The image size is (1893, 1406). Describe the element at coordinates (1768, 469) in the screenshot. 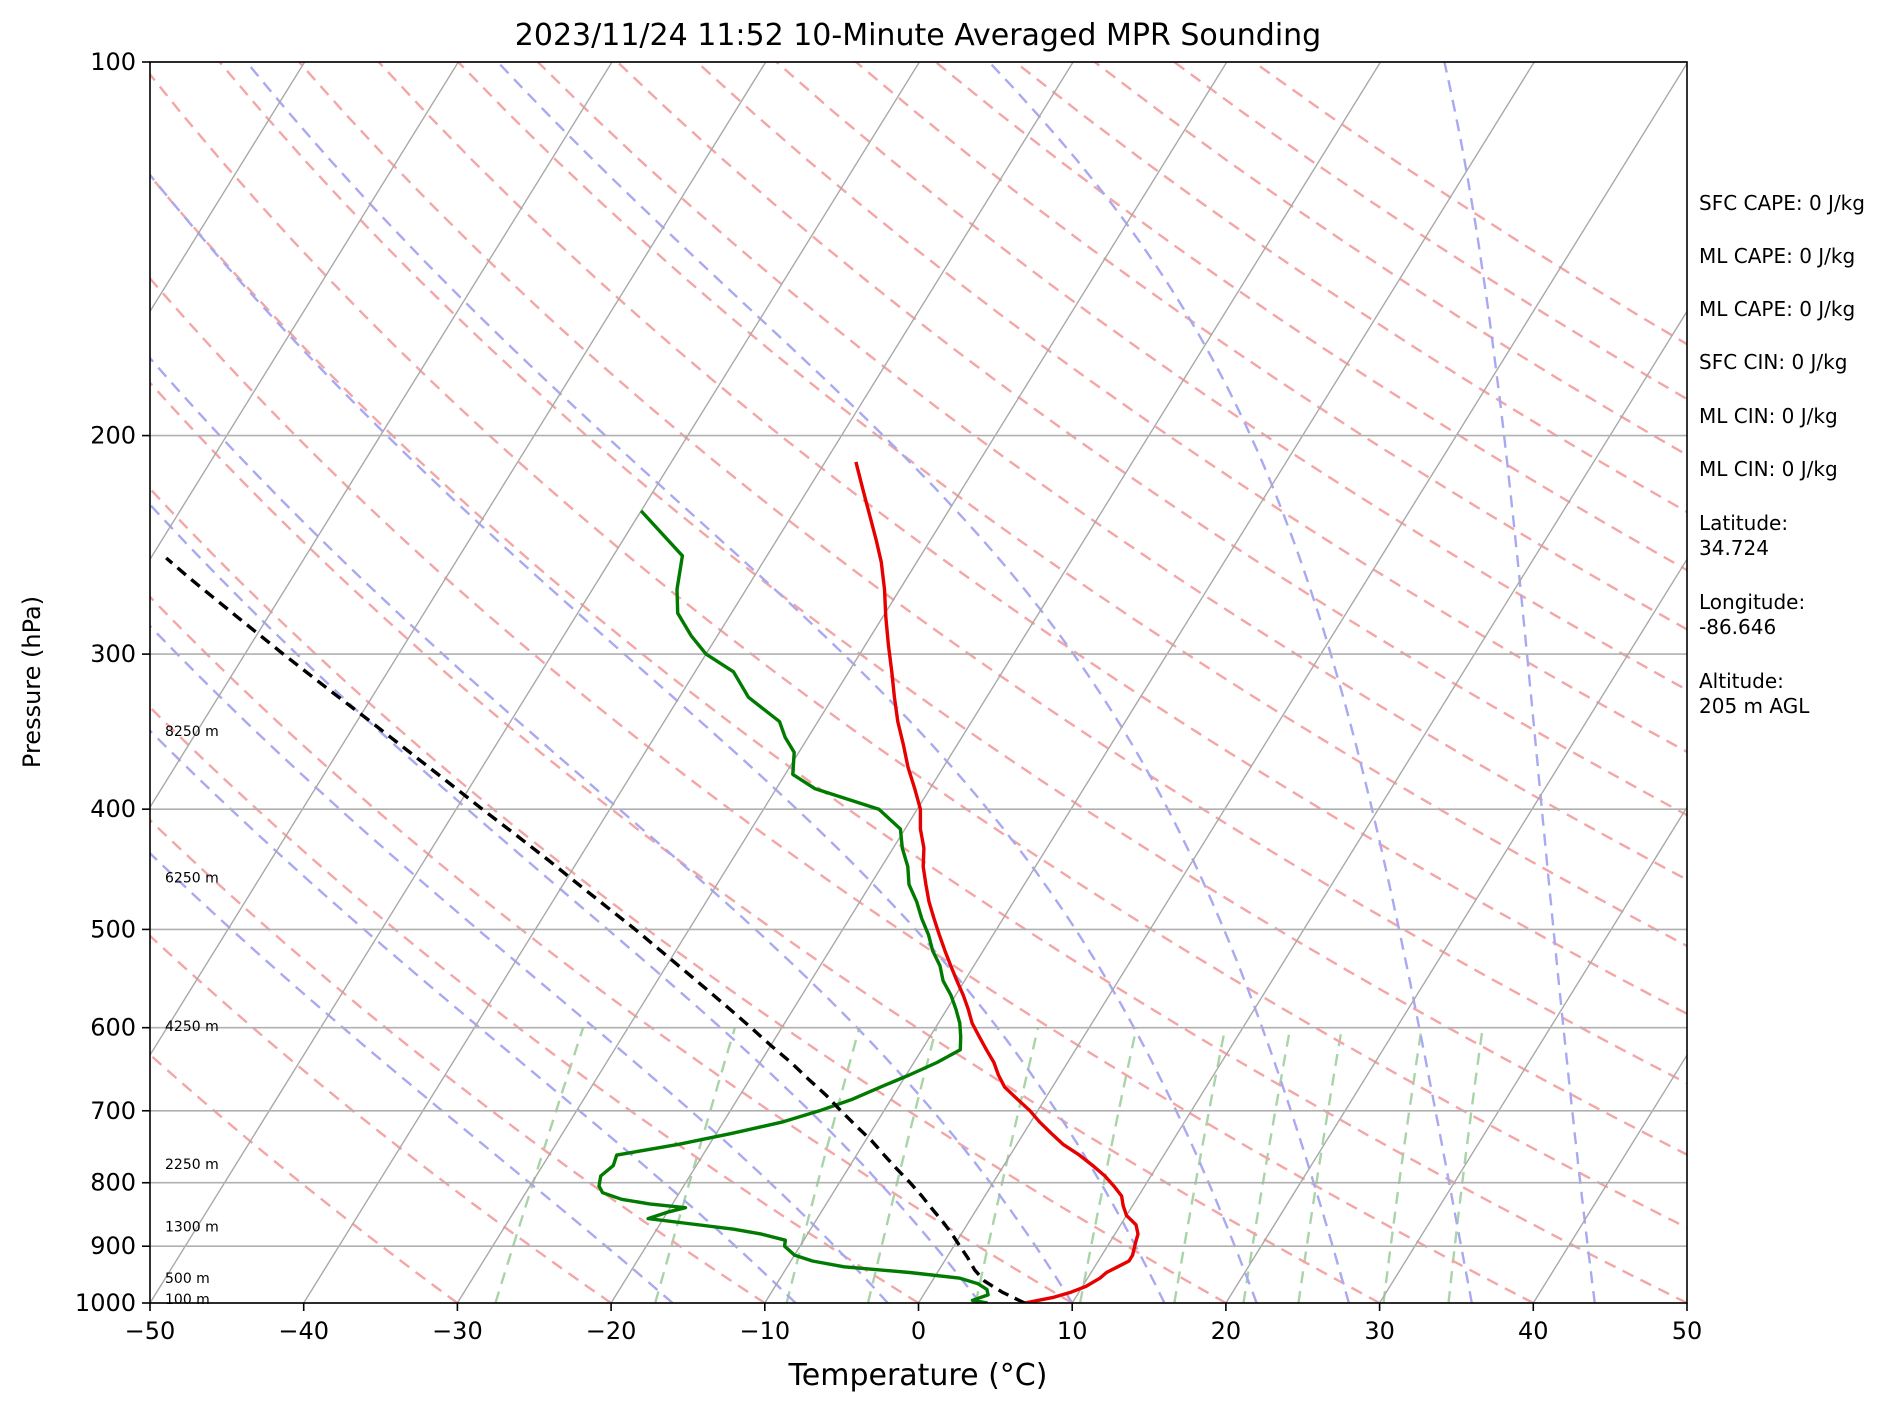

I see `annotation-5: ML CIN: 0 J/kg` at that location.